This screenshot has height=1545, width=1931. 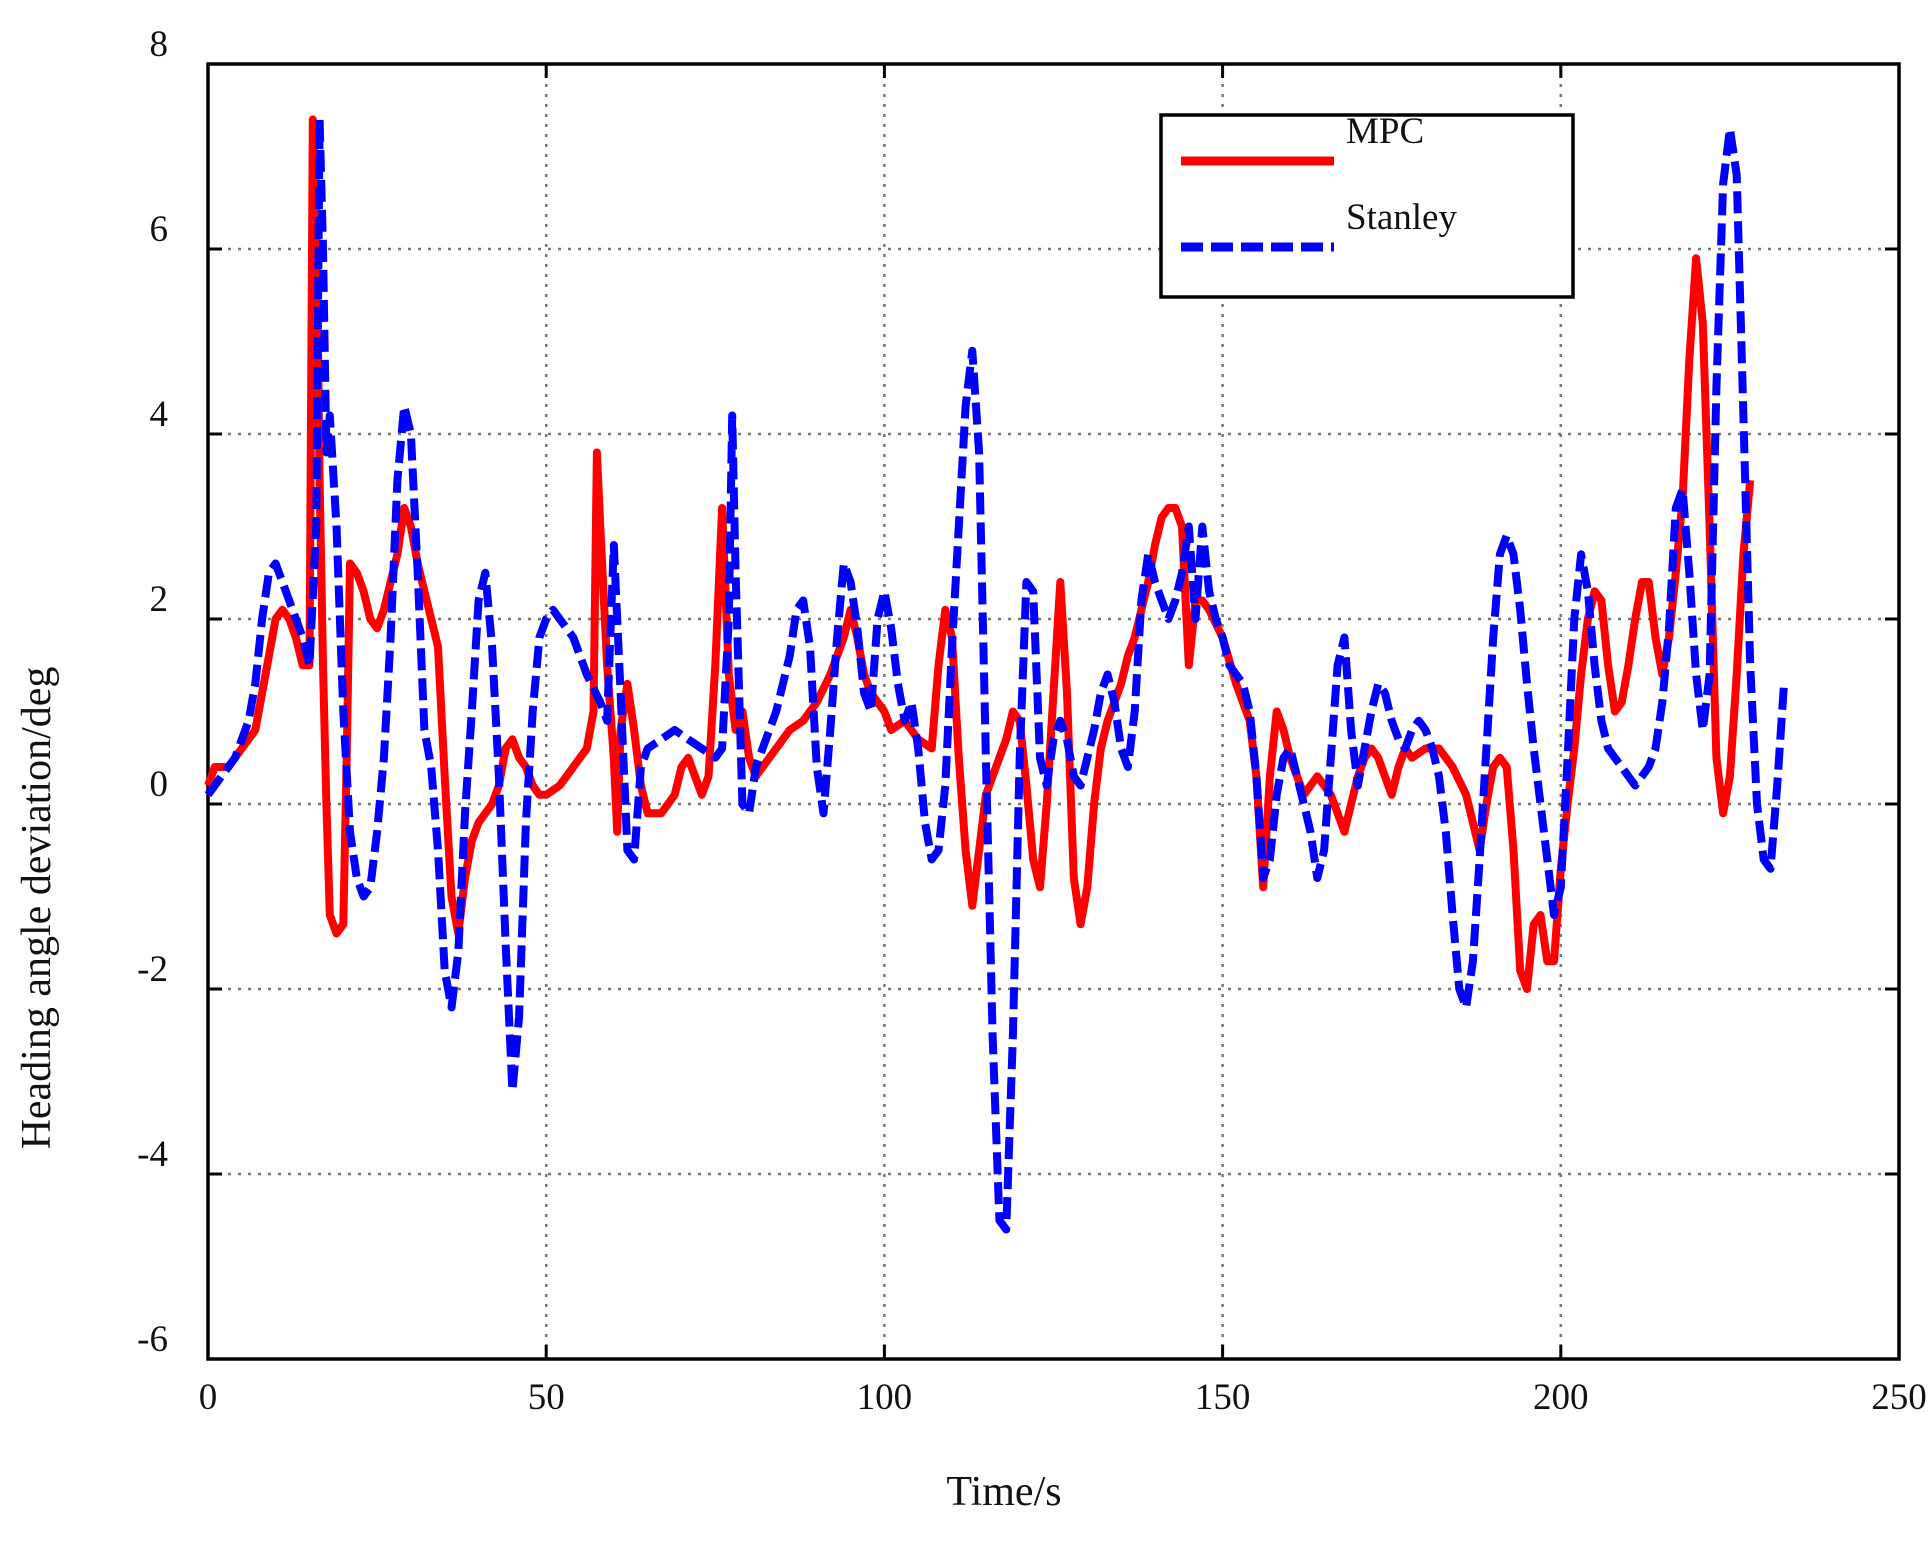 What do you see at coordinates (152, 969) in the screenshot?
I see `y-tick-label: -2` at bounding box center [152, 969].